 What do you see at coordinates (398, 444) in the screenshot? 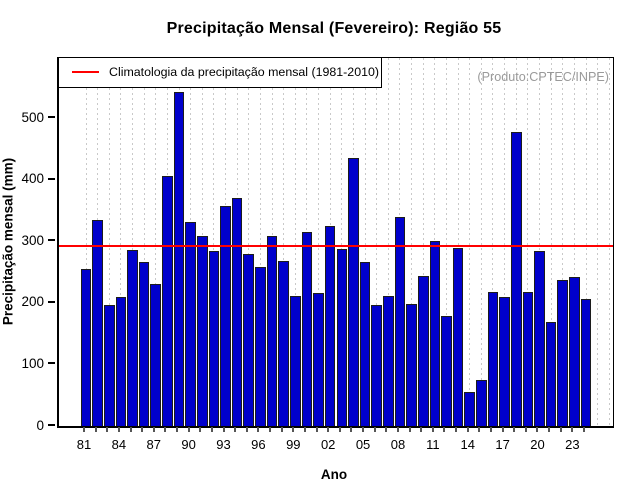
I see `x-tick-label: 08` at bounding box center [398, 444].